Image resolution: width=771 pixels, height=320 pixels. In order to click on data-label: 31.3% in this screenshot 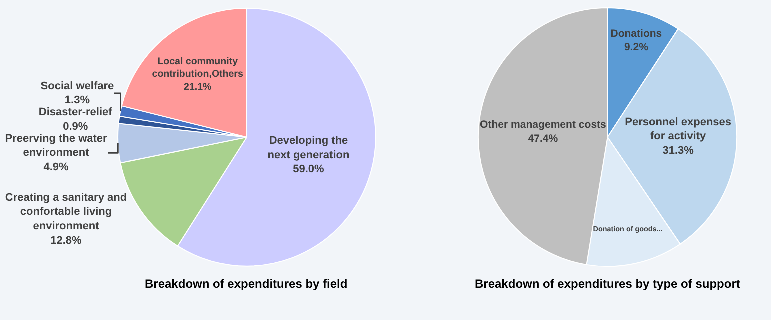, I will do `click(678, 150)`.